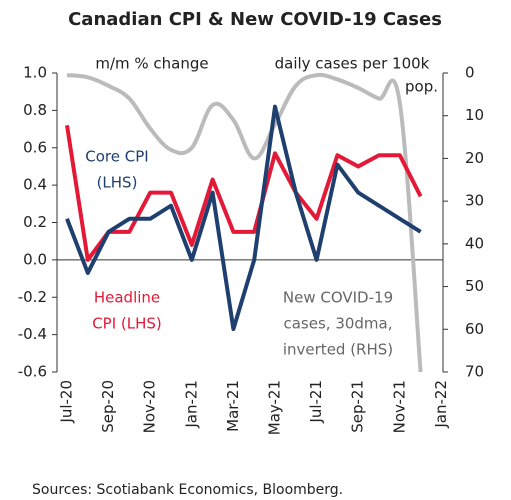  Describe the element at coordinates (32, 297) in the screenshot. I see `y-tick-label: -0.2` at that location.